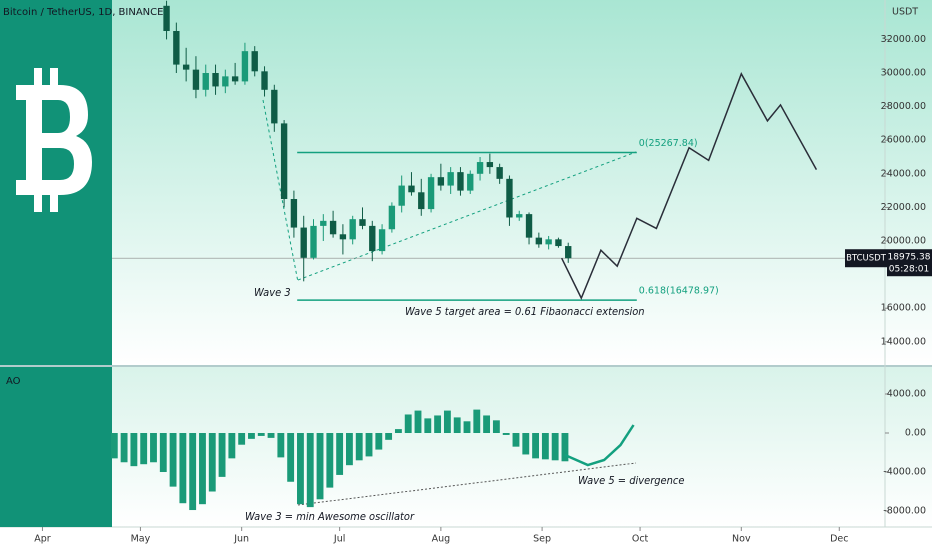 The width and height of the screenshot is (932, 550). Describe the element at coordinates (467, 484) in the screenshot. I see `ao-trendline` at that location.